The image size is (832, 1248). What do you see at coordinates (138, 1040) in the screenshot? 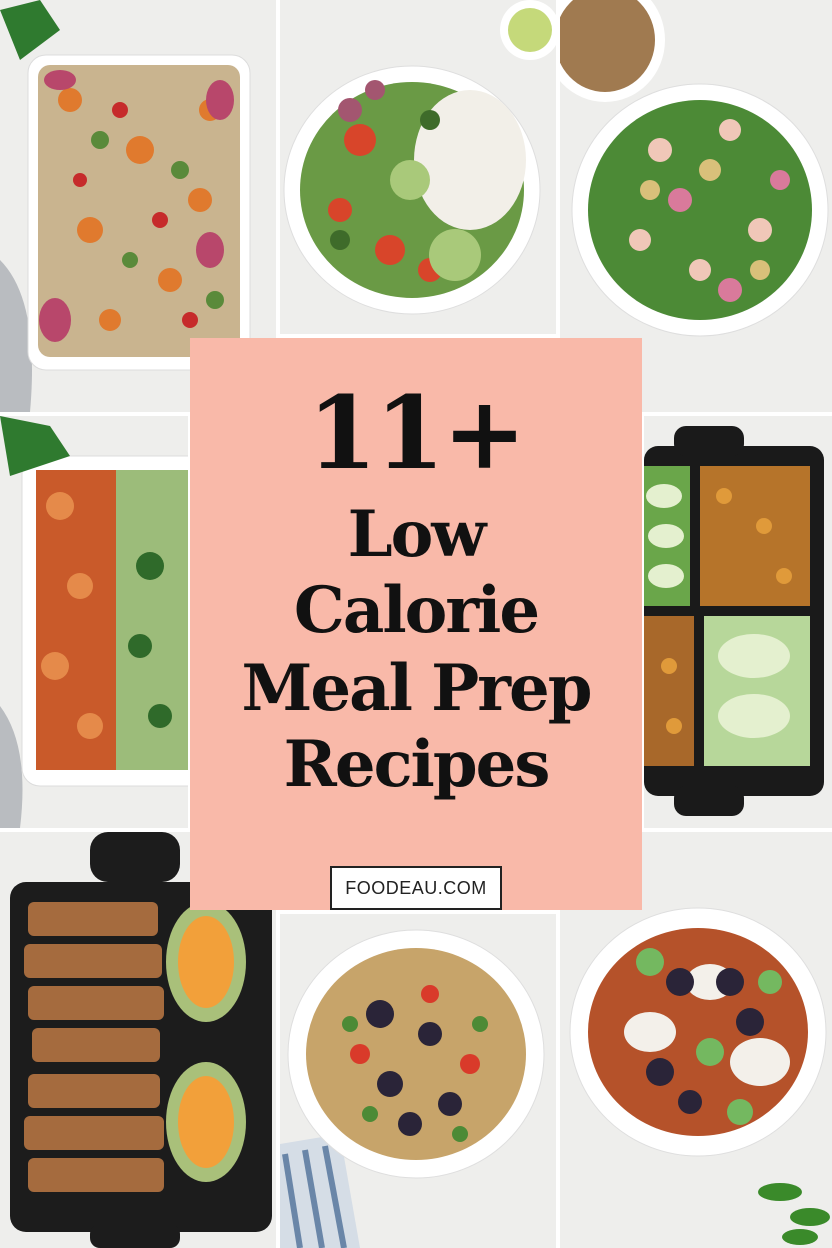
I see `photo-grilled-tempeh-tray` at bounding box center [138, 1040].